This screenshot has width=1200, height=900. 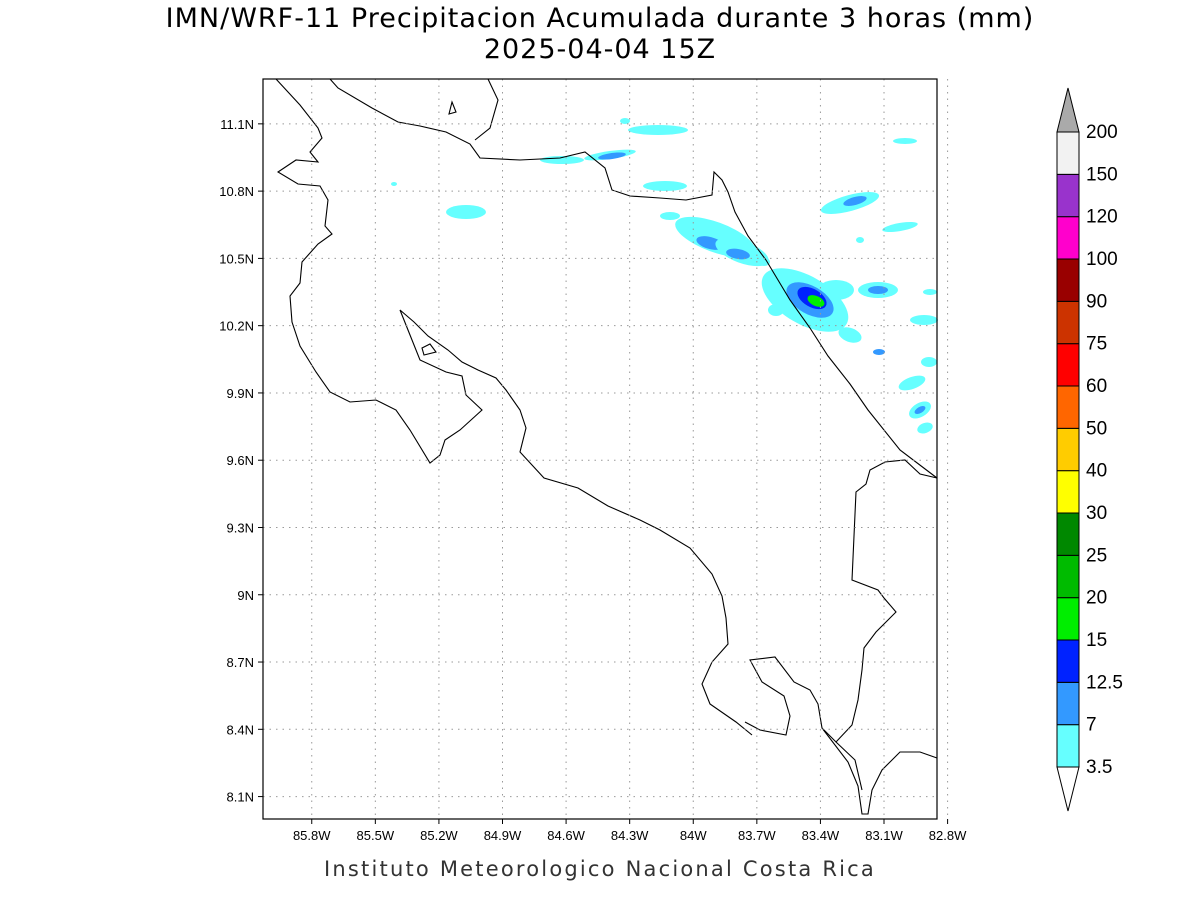 I want to click on colorbar-label: 15, so click(x=1096, y=640).